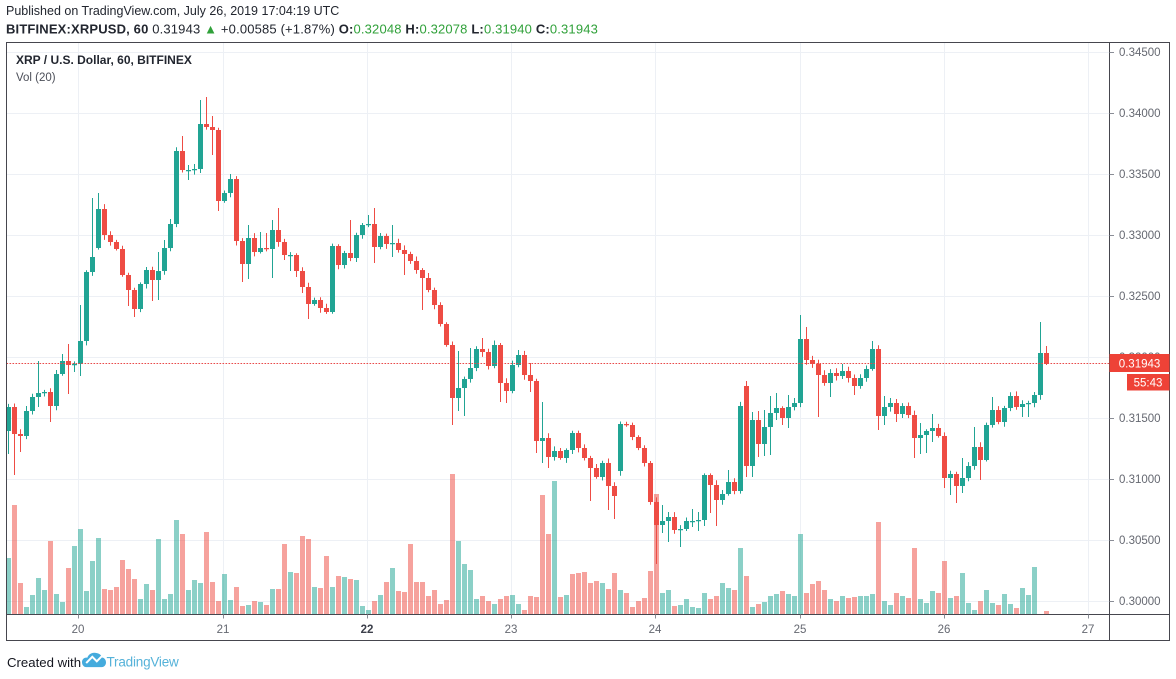 The image size is (1176, 679). I want to click on svg-text: 0.32500, so click(1140, 297).